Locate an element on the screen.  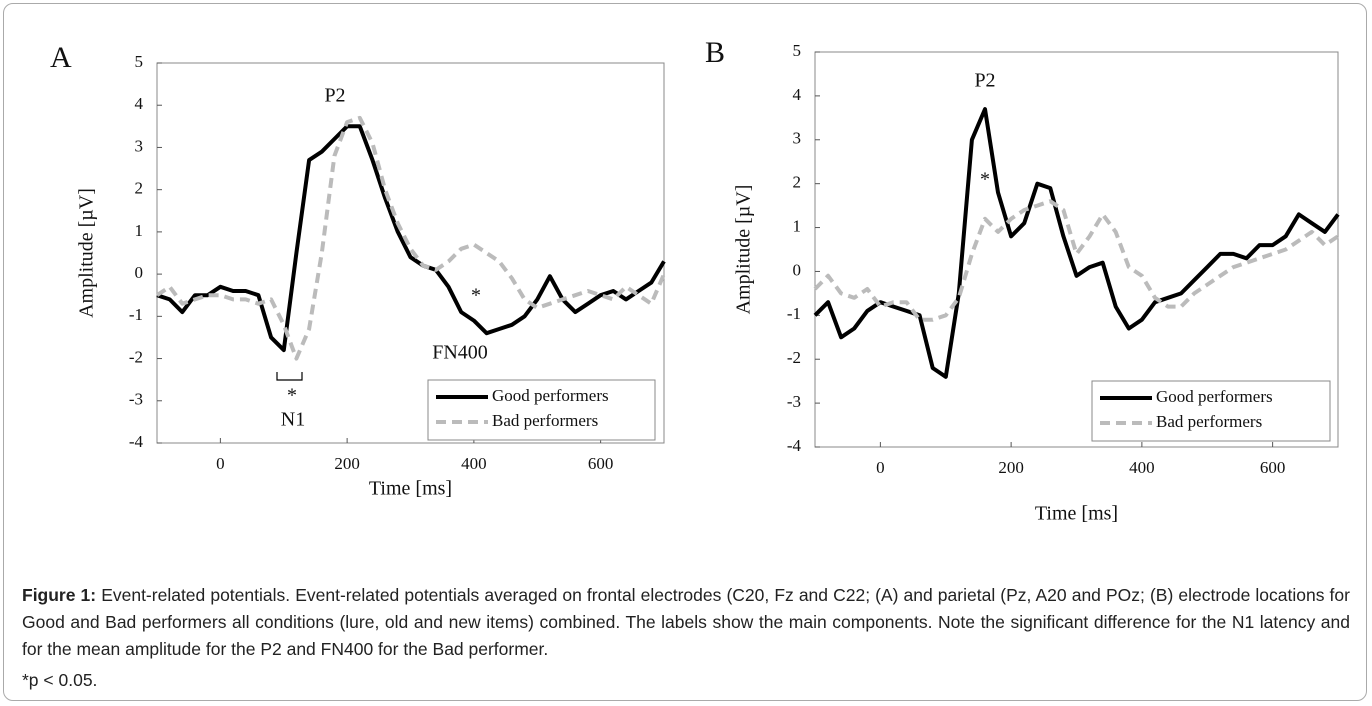
caption-label: Figure 1: is located at coordinates (59, 595).